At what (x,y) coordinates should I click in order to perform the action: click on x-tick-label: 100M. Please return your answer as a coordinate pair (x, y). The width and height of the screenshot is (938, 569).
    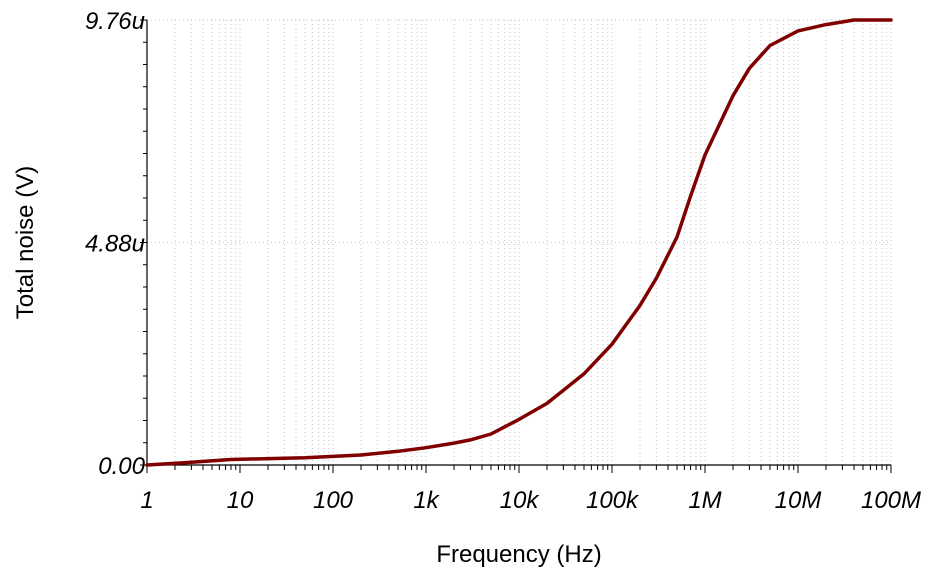
    Looking at the image, I should click on (891, 500).